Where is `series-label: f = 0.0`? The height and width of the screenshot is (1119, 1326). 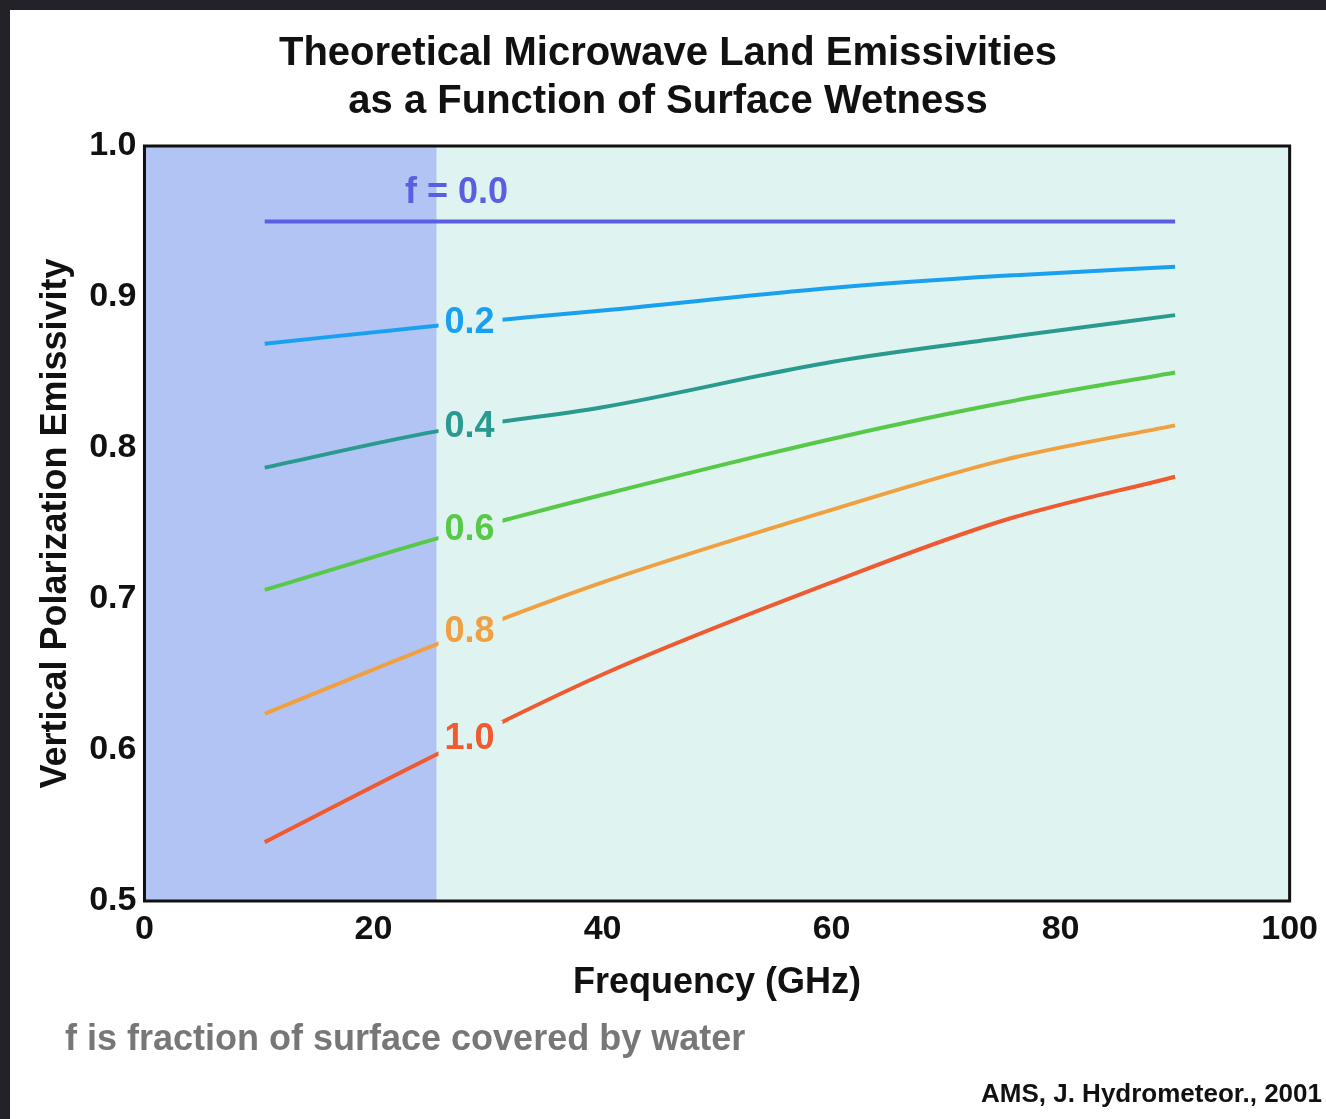 series-label: f = 0.0 is located at coordinates (456, 191).